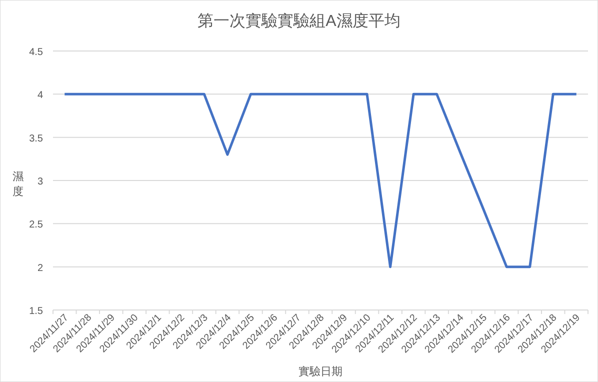 Image resolution: width=598 pixels, height=382 pixels. I want to click on y-axis-title: 濕度, so click(18, 184).